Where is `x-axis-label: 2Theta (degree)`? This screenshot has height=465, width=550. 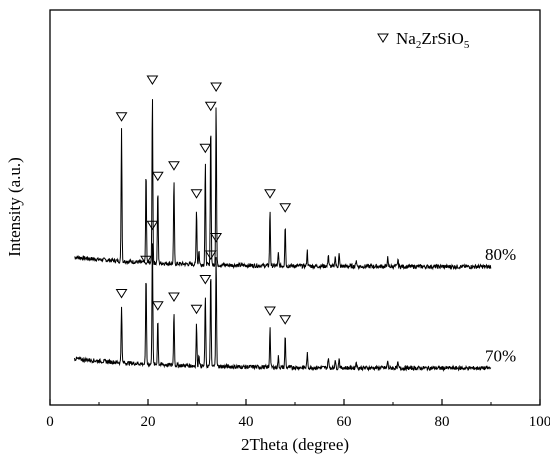 x-axis-label: 2Theta (degree) is located at coordinates (295, 444).